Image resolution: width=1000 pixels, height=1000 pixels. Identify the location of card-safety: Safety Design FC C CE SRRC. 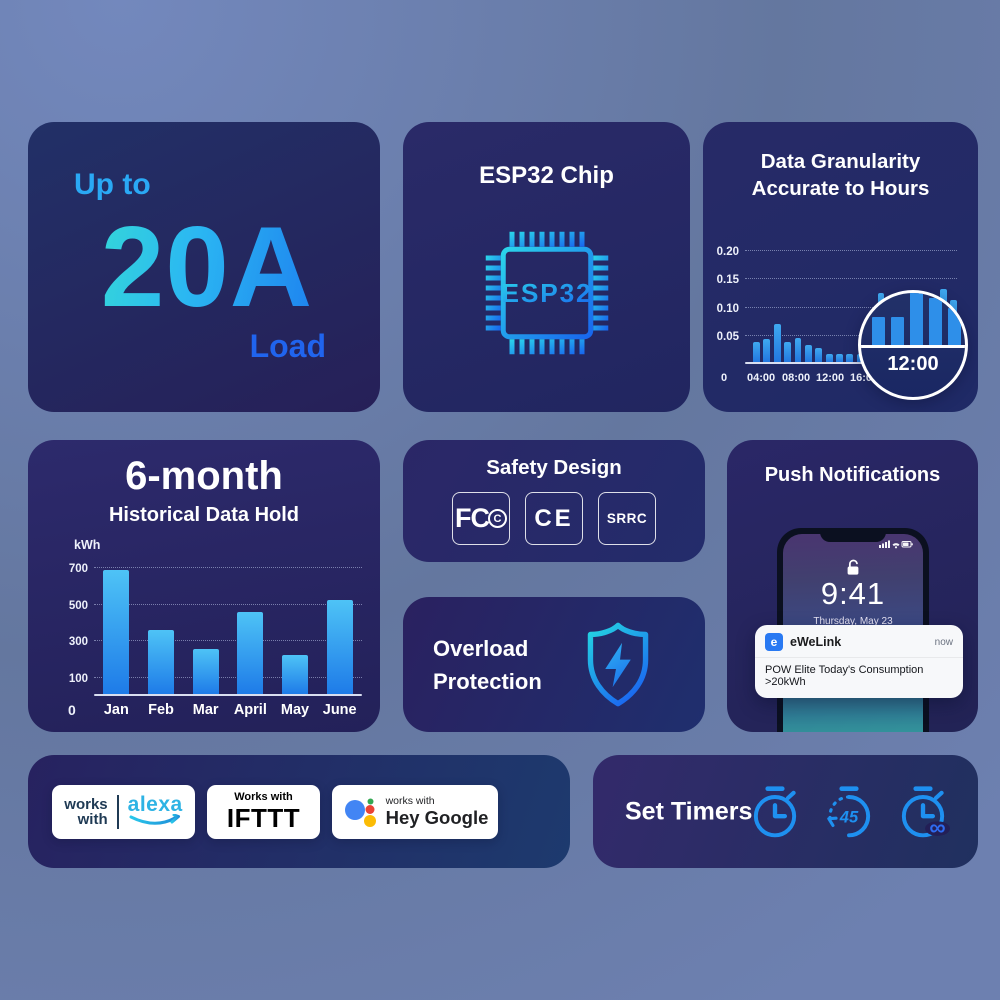
(554, 501).